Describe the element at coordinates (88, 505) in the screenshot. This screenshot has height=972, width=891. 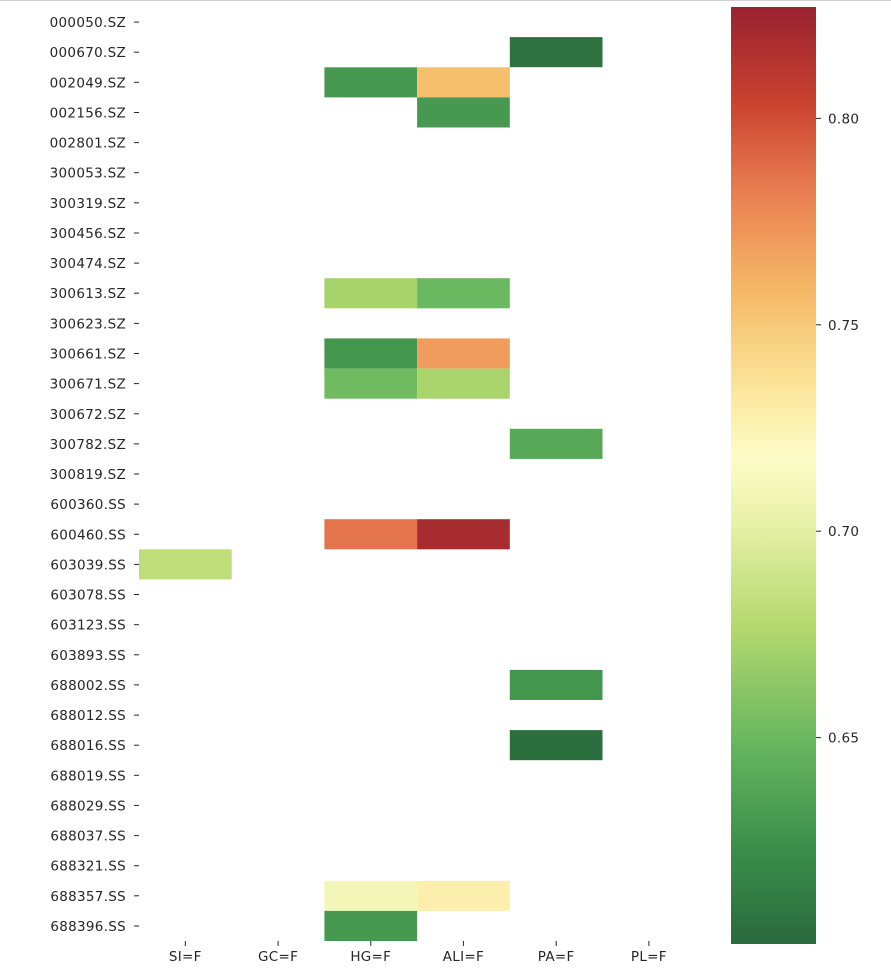
I see `y-tick-label: 600360.SS` at that location.